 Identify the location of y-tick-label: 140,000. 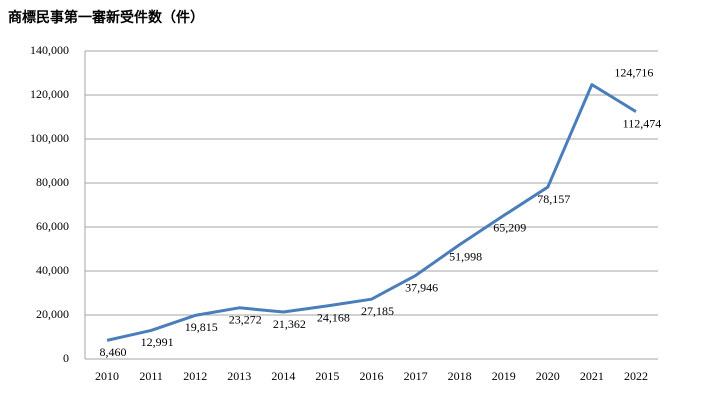
(49, 50).